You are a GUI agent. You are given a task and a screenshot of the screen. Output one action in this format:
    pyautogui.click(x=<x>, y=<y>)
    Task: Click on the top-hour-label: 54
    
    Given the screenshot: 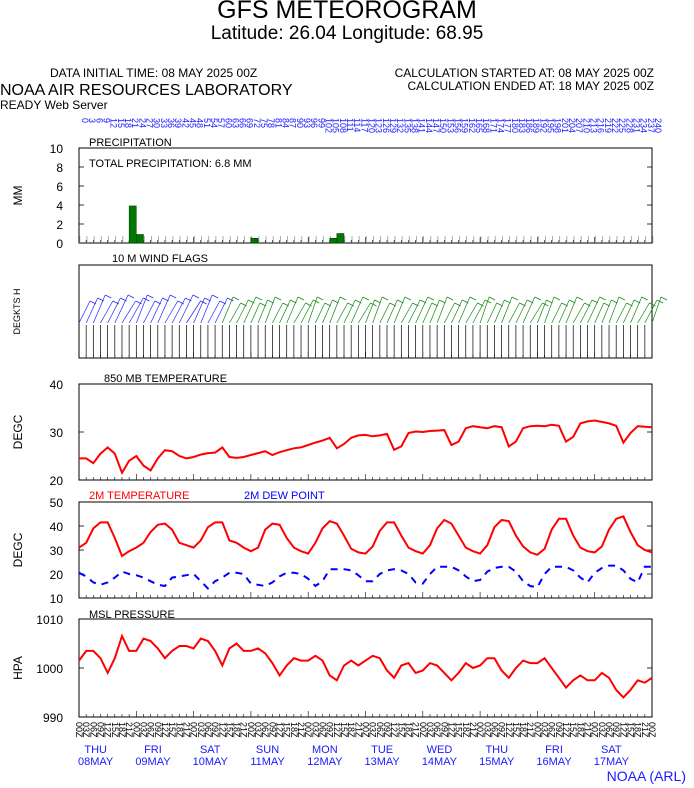 What is the action you would take?
    pyautogui.click(x=214, y=123)
    